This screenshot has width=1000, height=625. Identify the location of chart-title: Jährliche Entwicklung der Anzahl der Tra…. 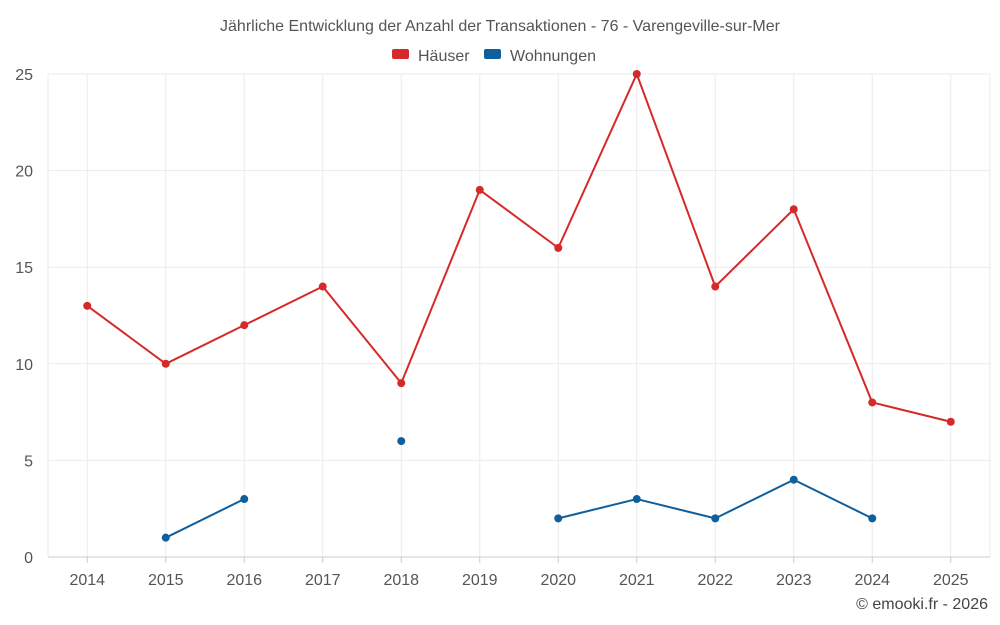
(500, 26).